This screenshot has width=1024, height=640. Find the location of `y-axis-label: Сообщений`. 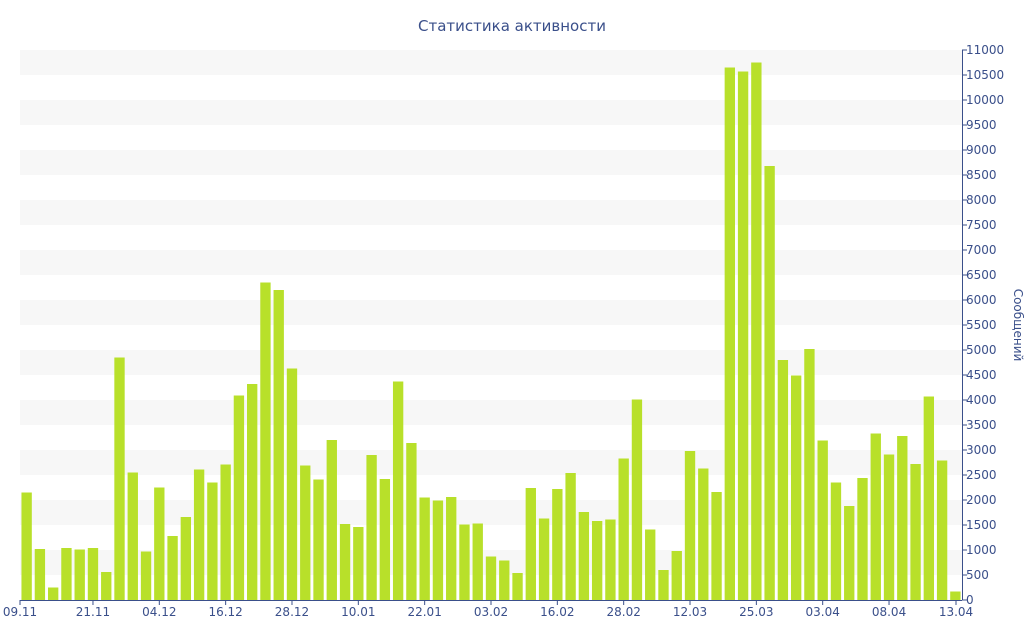

y-axis-label: Сообщений is located at coordinates (1017, 325).